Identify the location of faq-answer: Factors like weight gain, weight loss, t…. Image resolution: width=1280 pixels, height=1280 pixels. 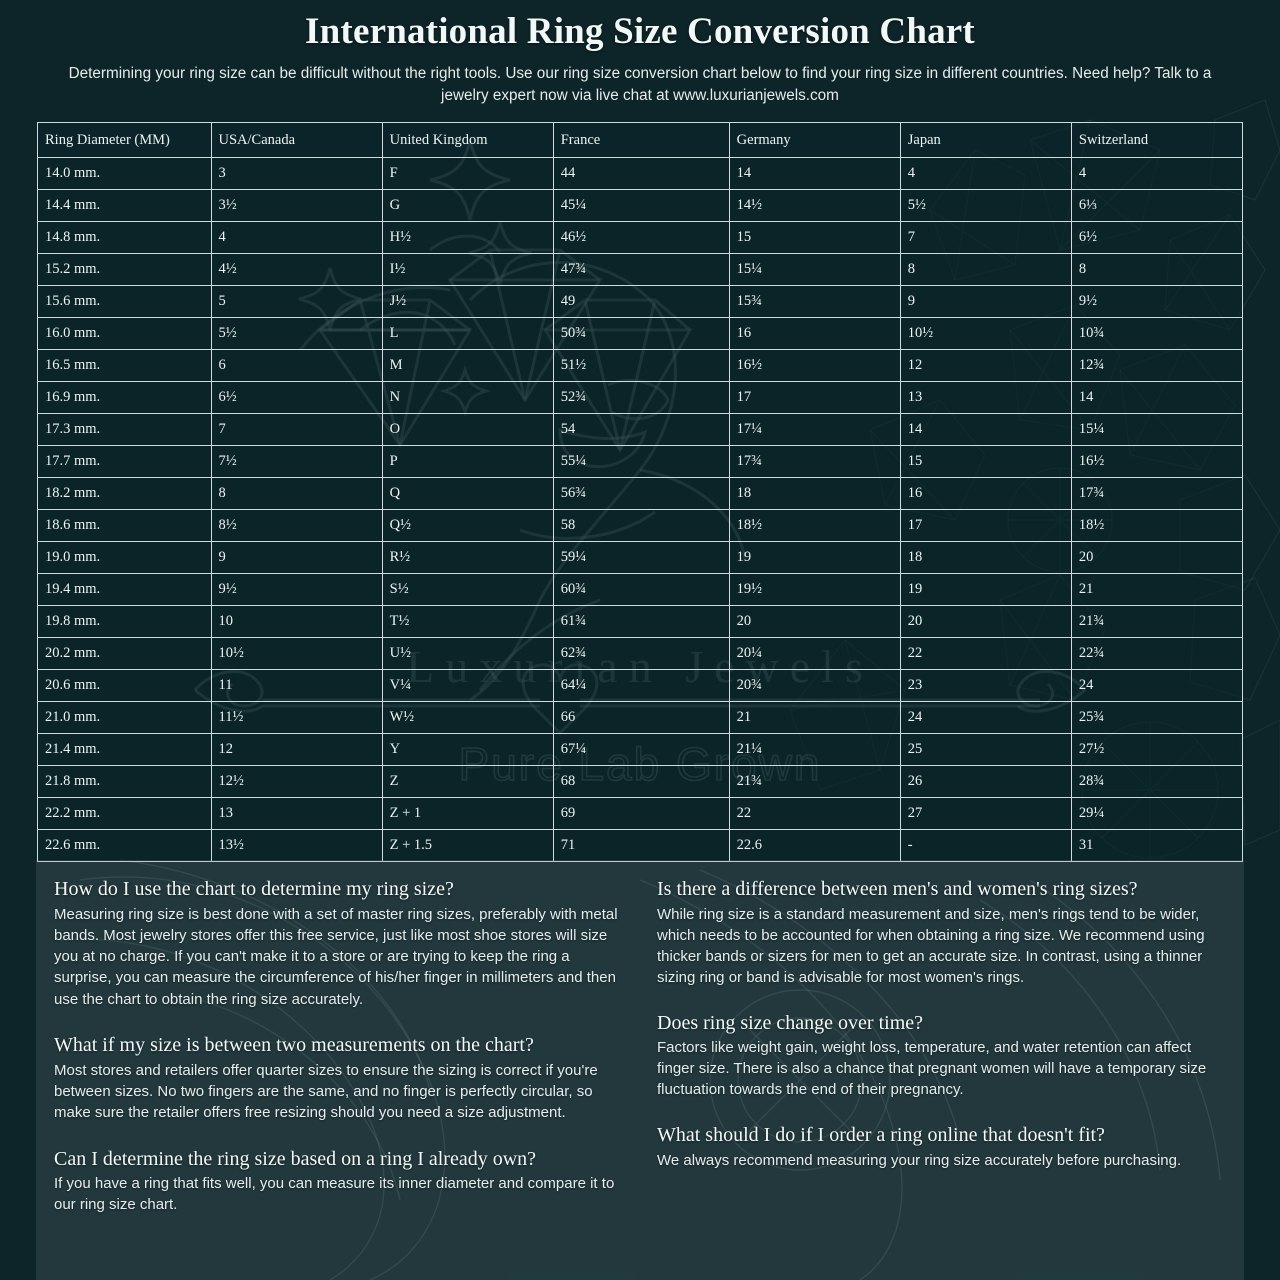
(932, 1069).